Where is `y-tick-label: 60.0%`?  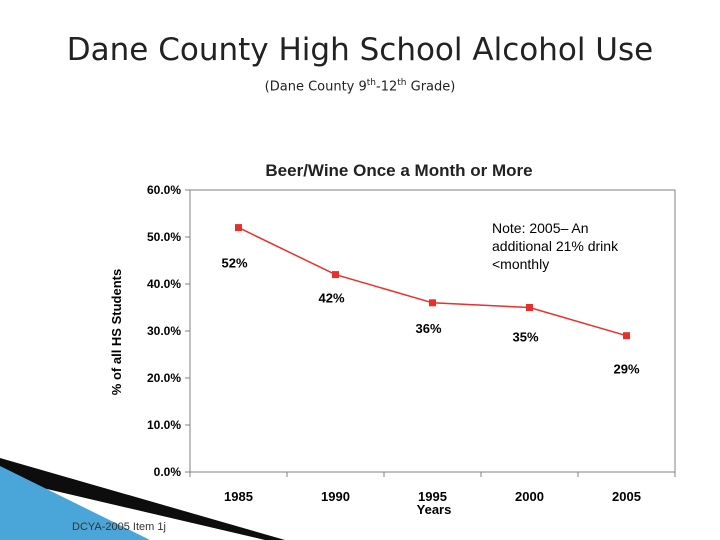 y-tick-label: 60.0% is located at coordinates (164, 190).